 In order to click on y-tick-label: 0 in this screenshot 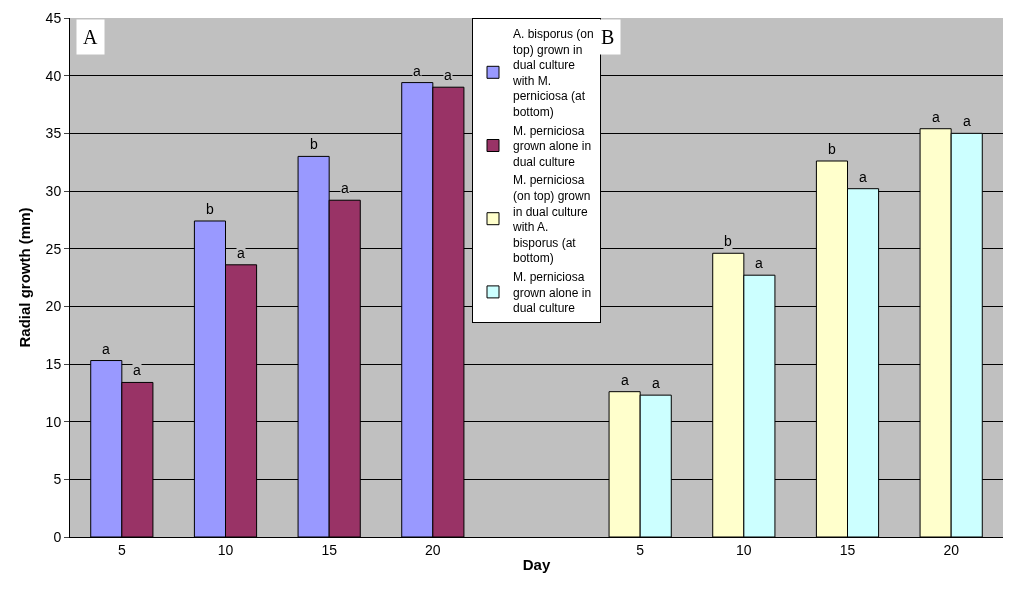, I will do `click(57, 536)`.